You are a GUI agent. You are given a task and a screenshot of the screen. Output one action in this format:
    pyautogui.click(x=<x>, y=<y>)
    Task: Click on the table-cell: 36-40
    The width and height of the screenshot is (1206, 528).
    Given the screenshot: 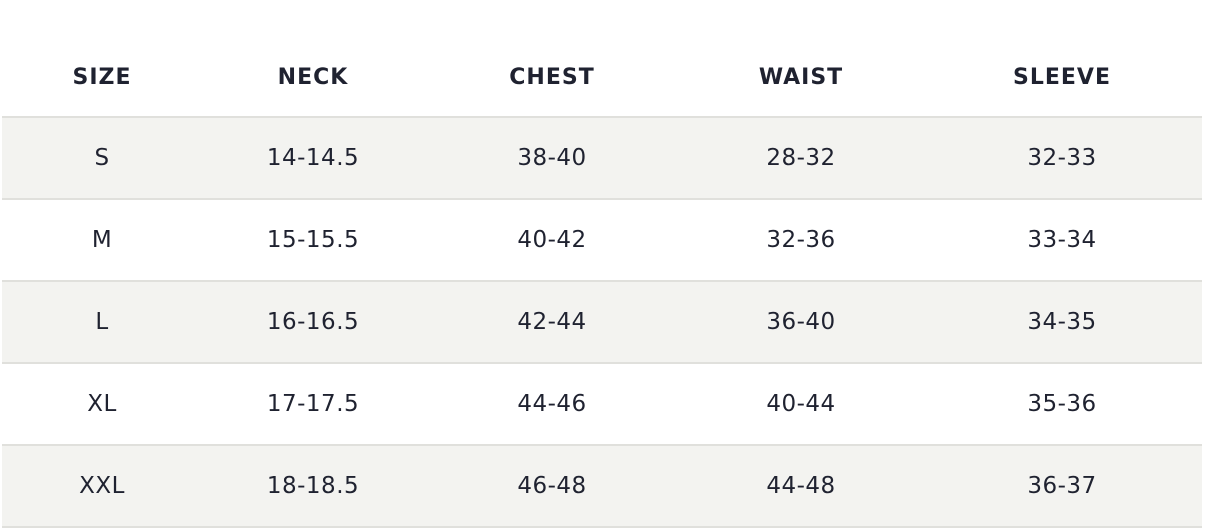 What is the action you would take?
    pyautogui.click(x=801, y=322)
    